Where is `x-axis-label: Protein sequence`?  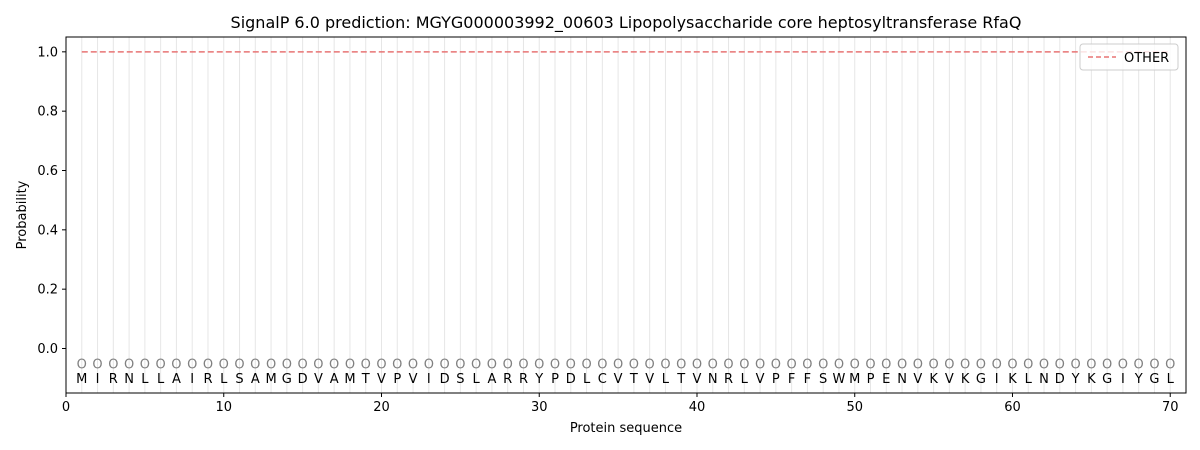
x-axis-label: Protein sequence is located at coordinates (626, 428).